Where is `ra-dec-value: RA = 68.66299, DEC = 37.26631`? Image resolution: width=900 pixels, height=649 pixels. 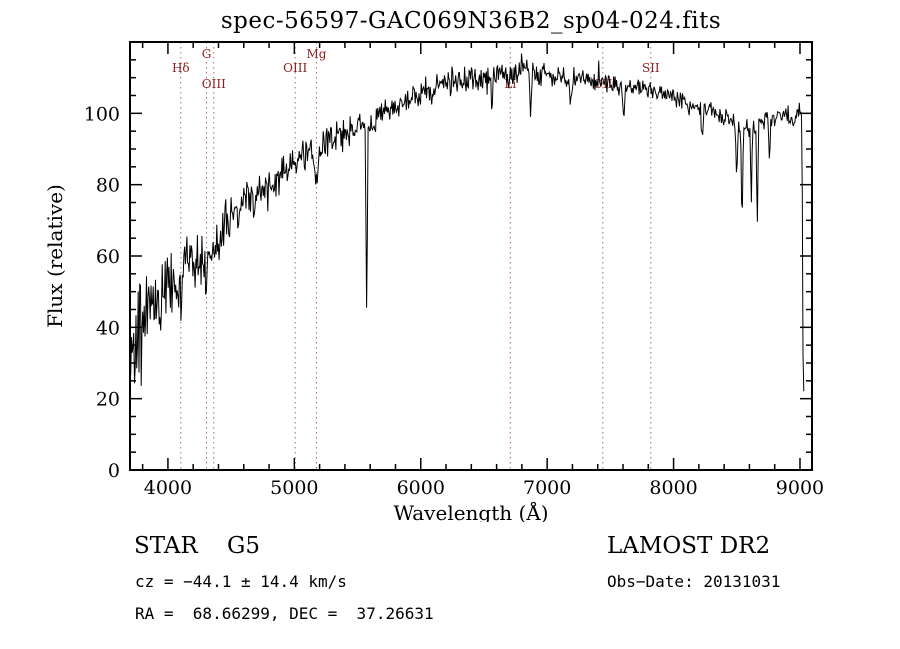 ra-dec-value: RA = 68.66299, DEC = 37.26631 is located at coordinates (284, 613).